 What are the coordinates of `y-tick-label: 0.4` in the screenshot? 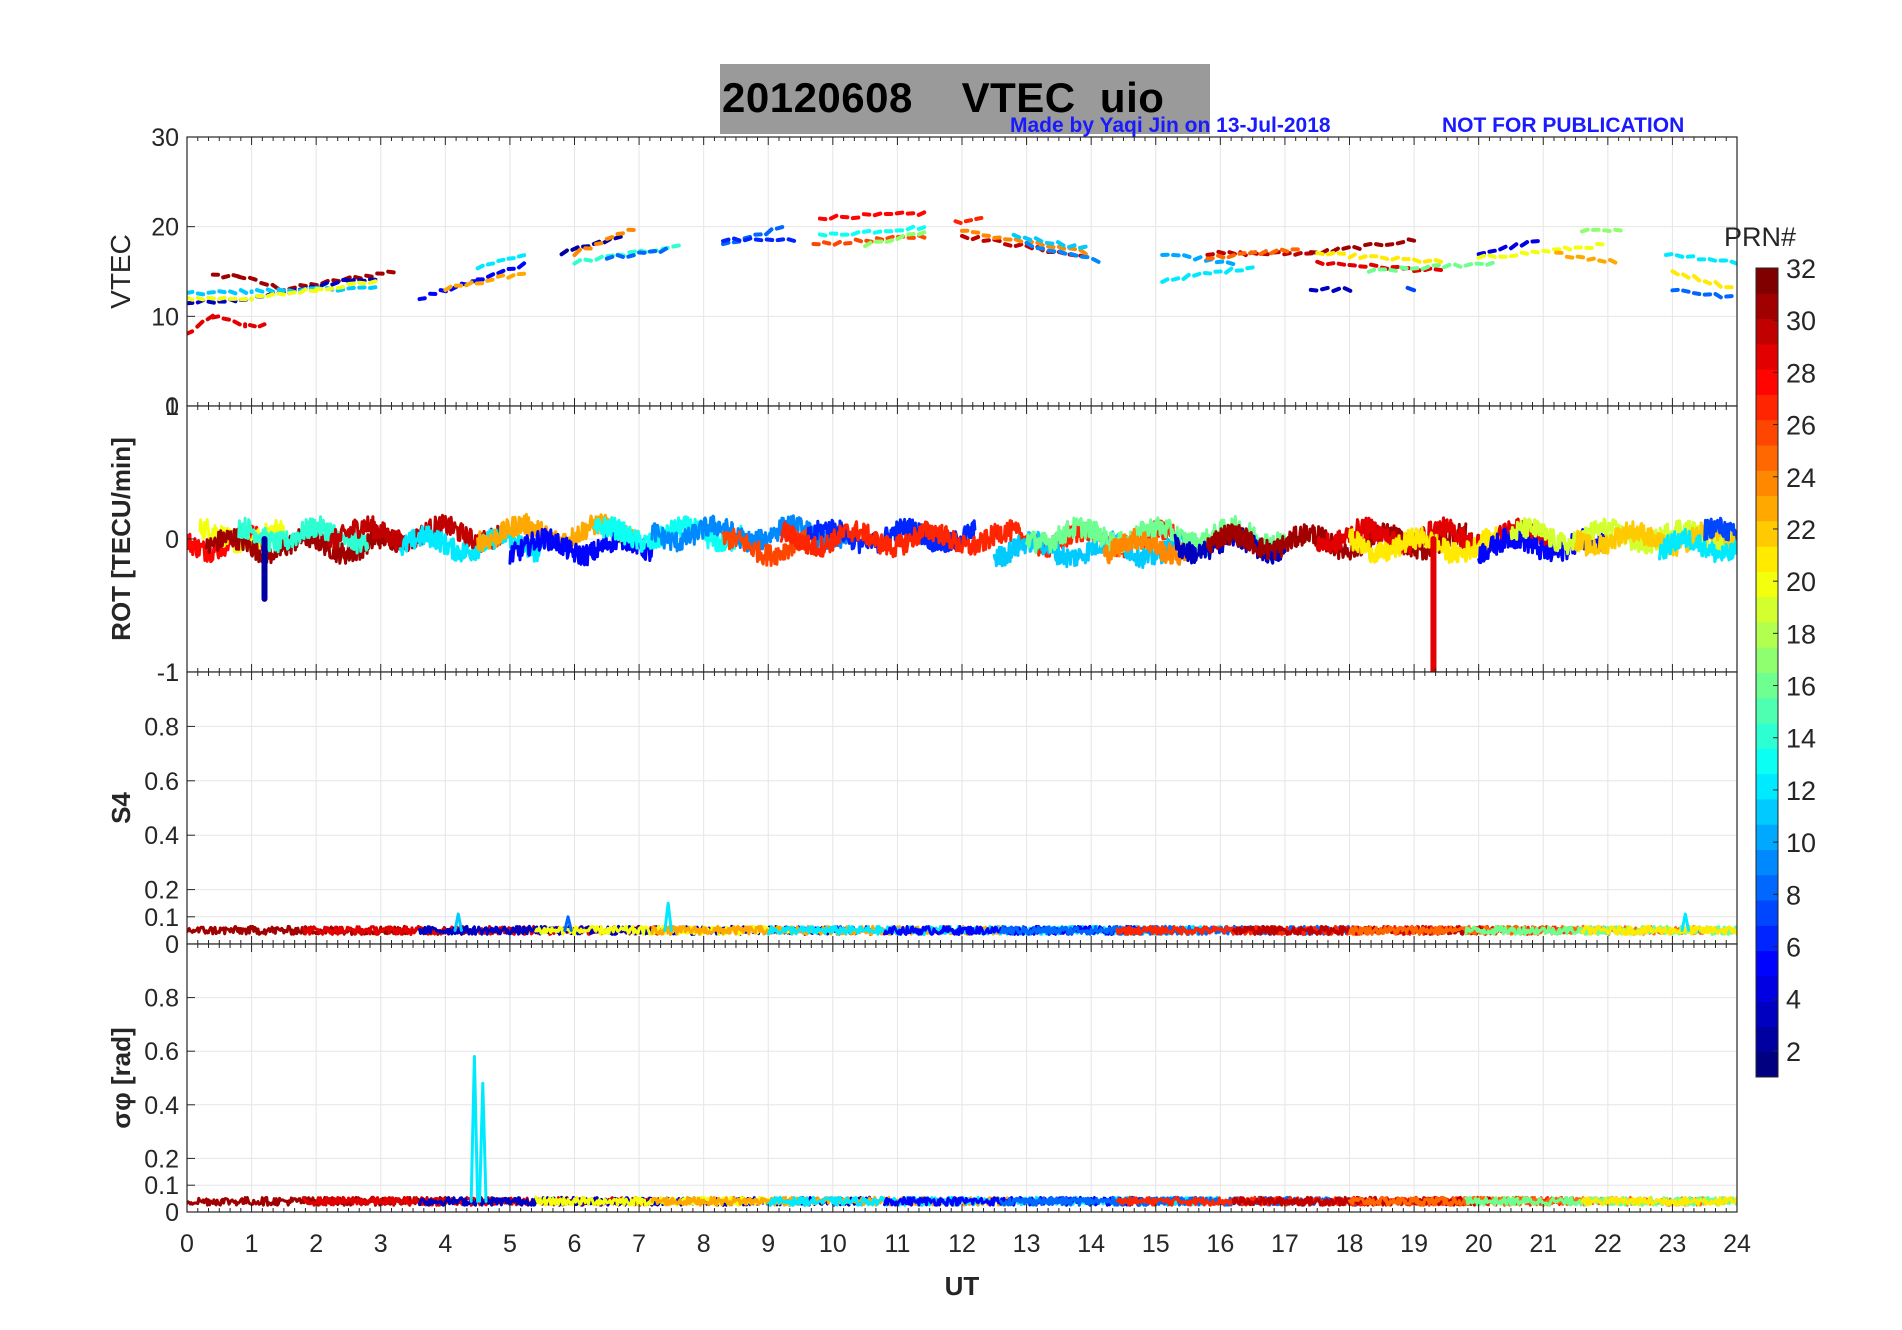 It's located at (161, 1106).